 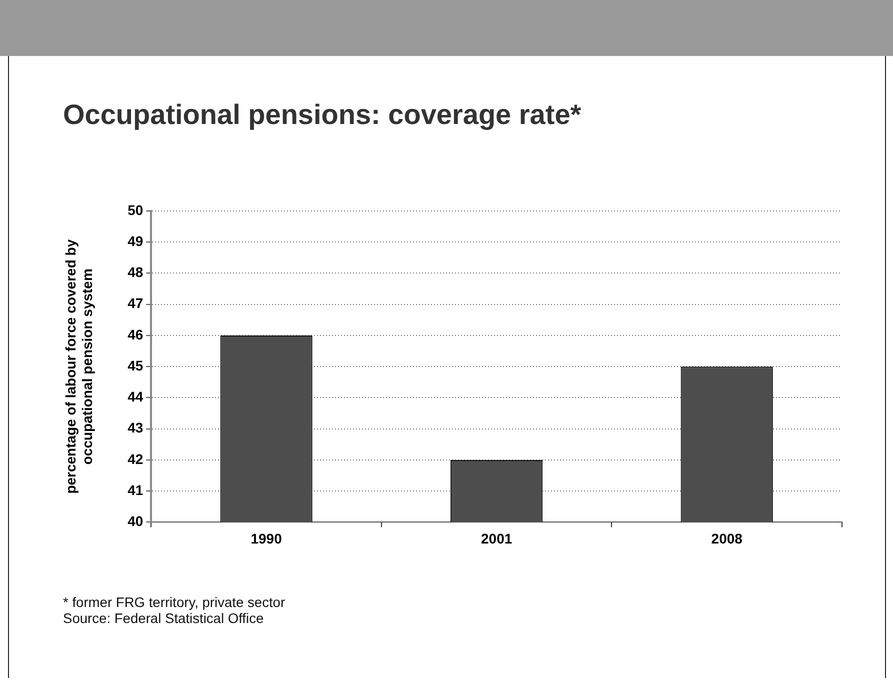 I want to click on x-tick-label: 1990, so click(x=266, y=538).